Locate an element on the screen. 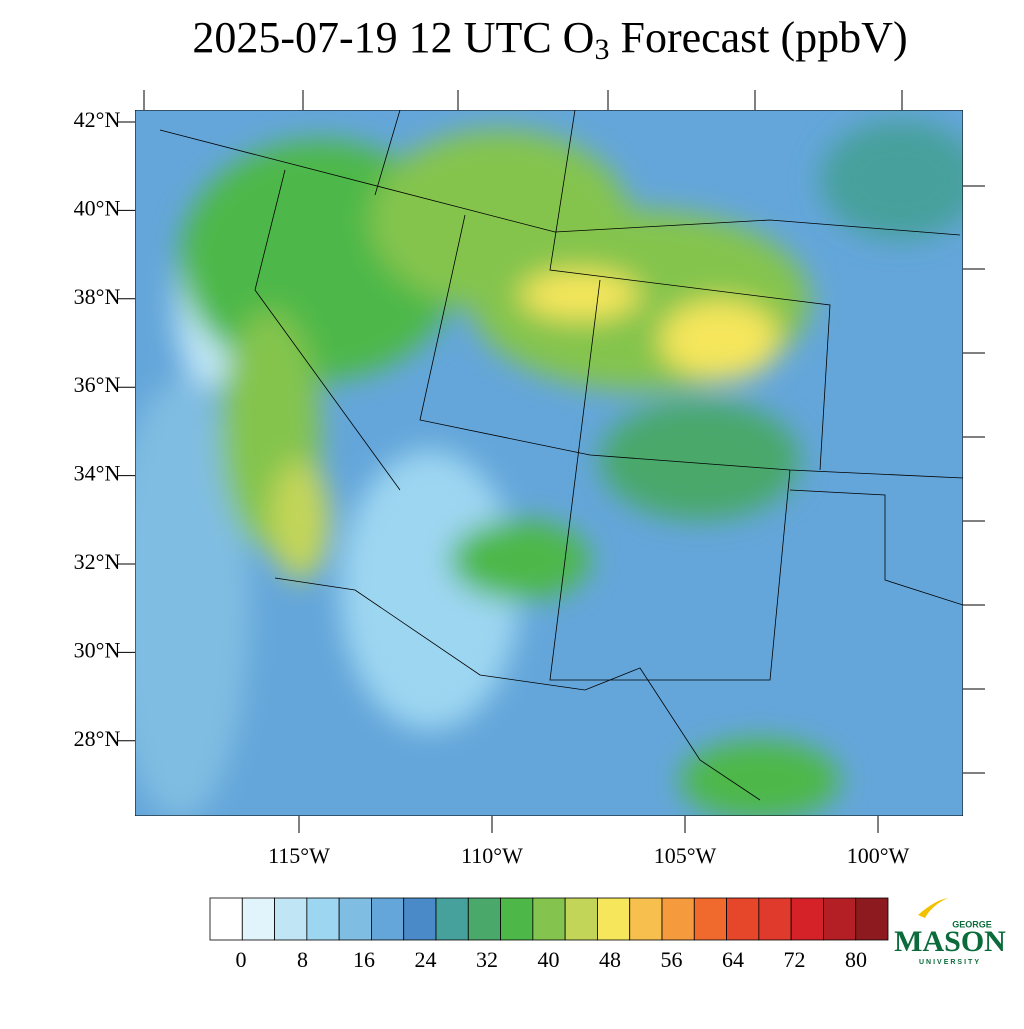 The image size is (1024, 1029). title: 2025-07-19 12 UTC O3 Forecast (ppbV) is located at coordinates (549, 39).